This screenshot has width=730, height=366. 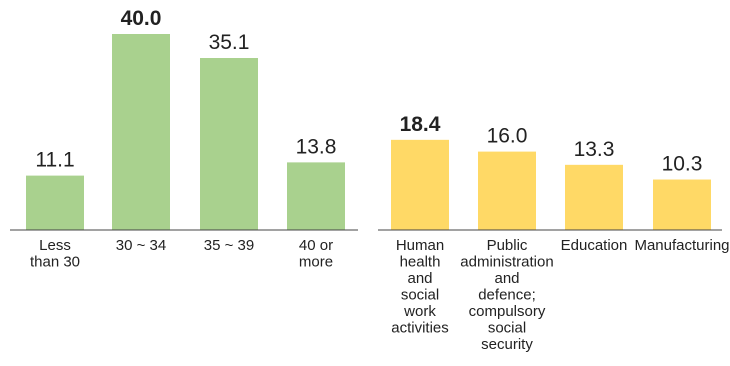 What do you see at coordinates (229, 245) in the screenshot?
I see `category-label-1-3: 35 ~ 39` at bounding box center [229, 245].